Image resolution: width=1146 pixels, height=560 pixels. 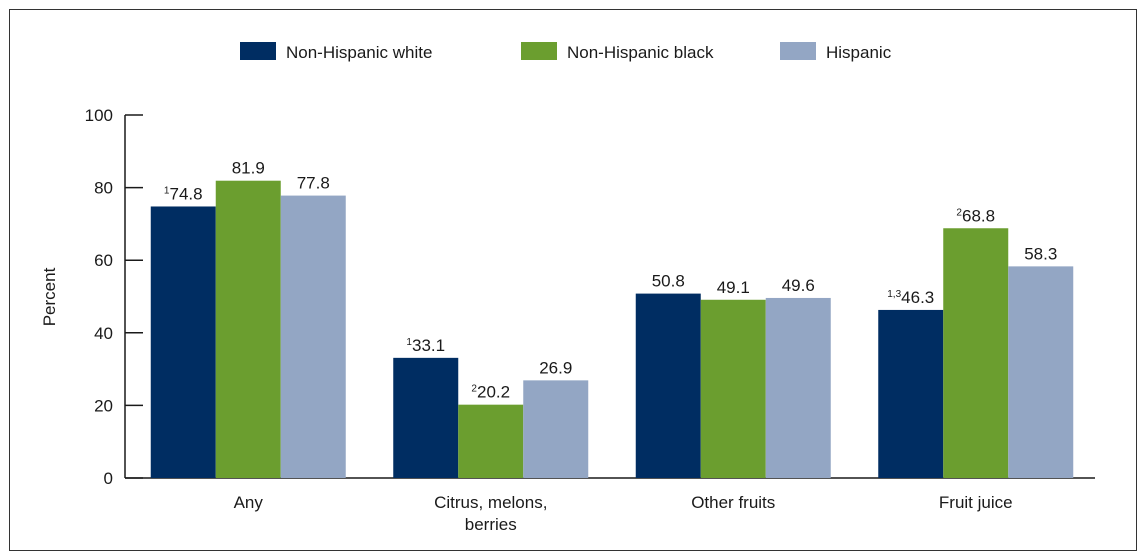 I want to click on data-label-value: 20.2, so click(x=493, y=392).